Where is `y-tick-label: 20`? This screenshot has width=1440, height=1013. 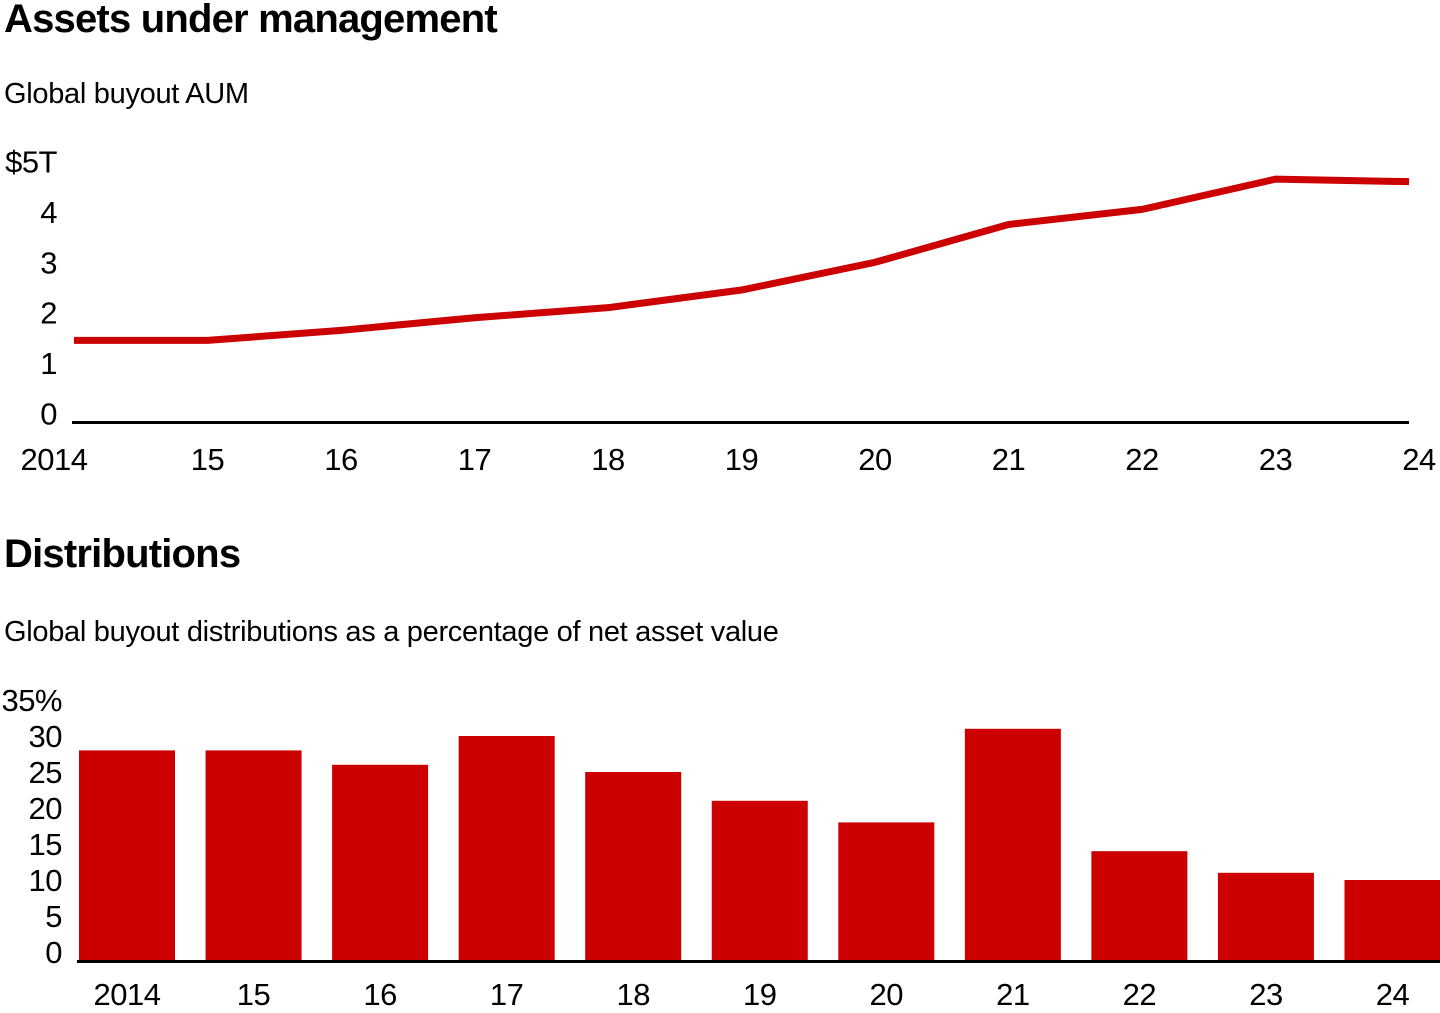 y-tick-label: 20 is located at coordinates (46, 808).